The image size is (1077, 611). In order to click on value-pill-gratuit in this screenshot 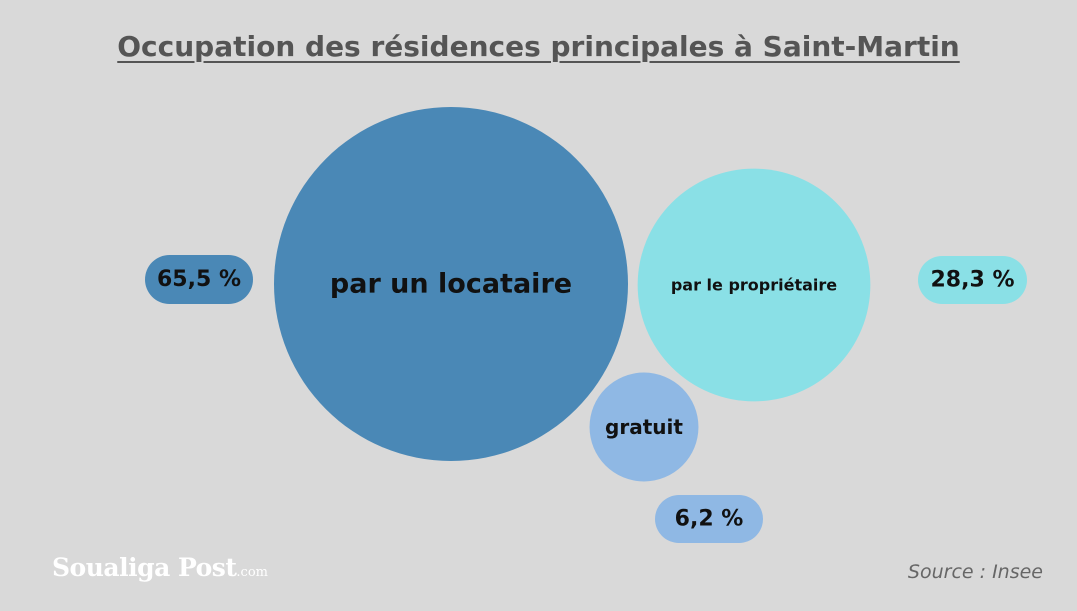, I will do `click(709, 519)`.